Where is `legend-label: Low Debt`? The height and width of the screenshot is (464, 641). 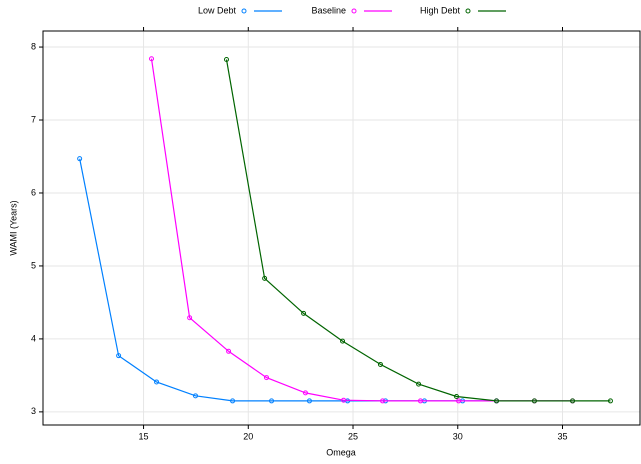
legend-label: Low Debt is located at coordinates (217, 10).